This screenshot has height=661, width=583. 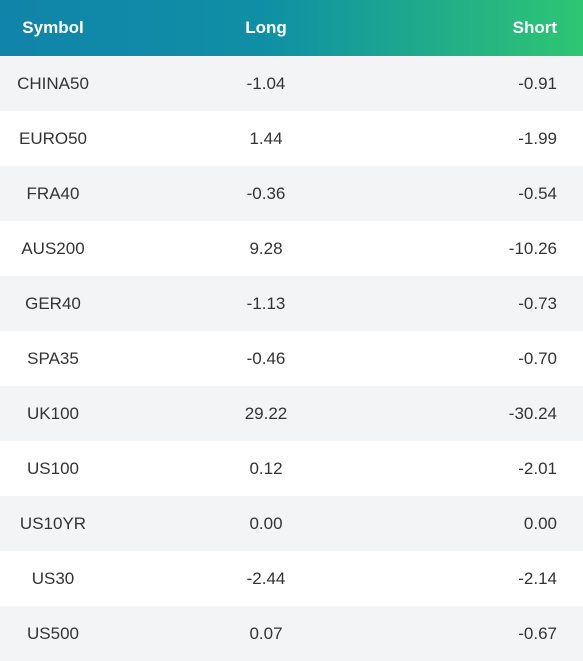 I want to click on table-row: UK100 29.22 -30.24, so click(x=291, y=413).